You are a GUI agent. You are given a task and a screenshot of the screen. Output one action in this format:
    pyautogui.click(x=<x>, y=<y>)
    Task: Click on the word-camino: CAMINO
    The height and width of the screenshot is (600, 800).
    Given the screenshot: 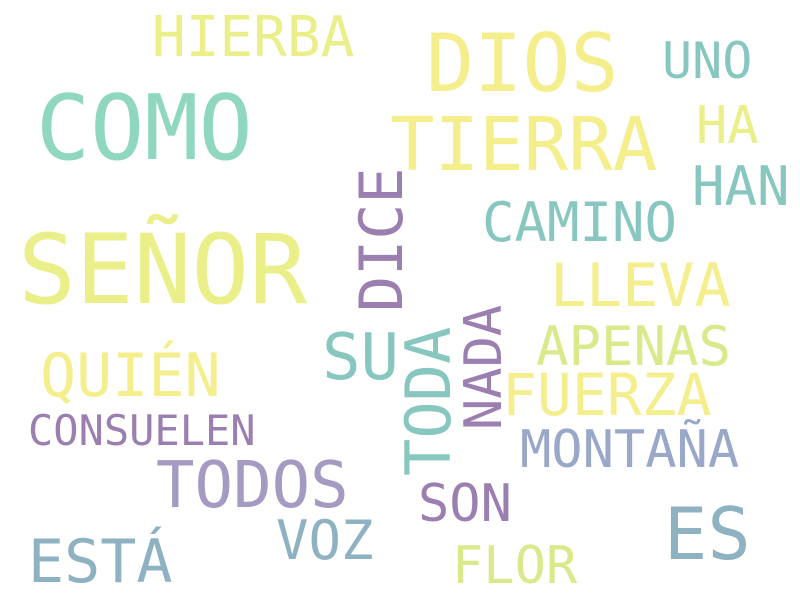 What is the action you would take?
    pyautogui.click(x=580, y=222)
    